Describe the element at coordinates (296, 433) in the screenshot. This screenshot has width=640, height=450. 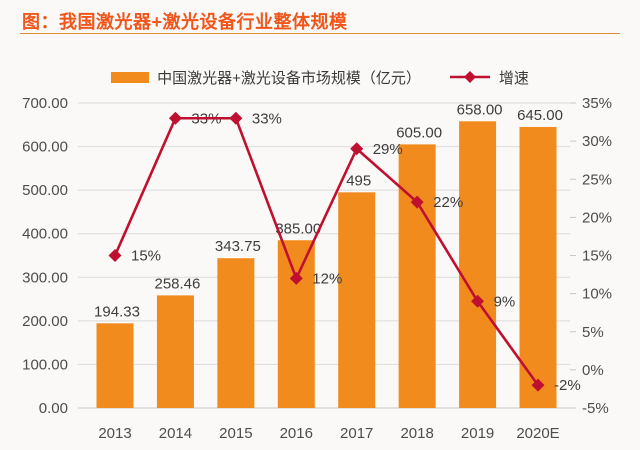
I see `x-axis-label: 2016` at that location.